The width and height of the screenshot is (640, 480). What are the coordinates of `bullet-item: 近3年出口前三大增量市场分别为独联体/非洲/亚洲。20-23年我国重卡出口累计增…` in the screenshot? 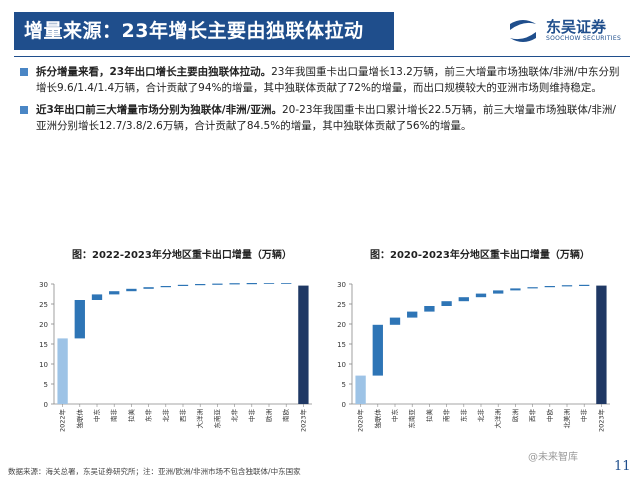 It's located at (322, 118).